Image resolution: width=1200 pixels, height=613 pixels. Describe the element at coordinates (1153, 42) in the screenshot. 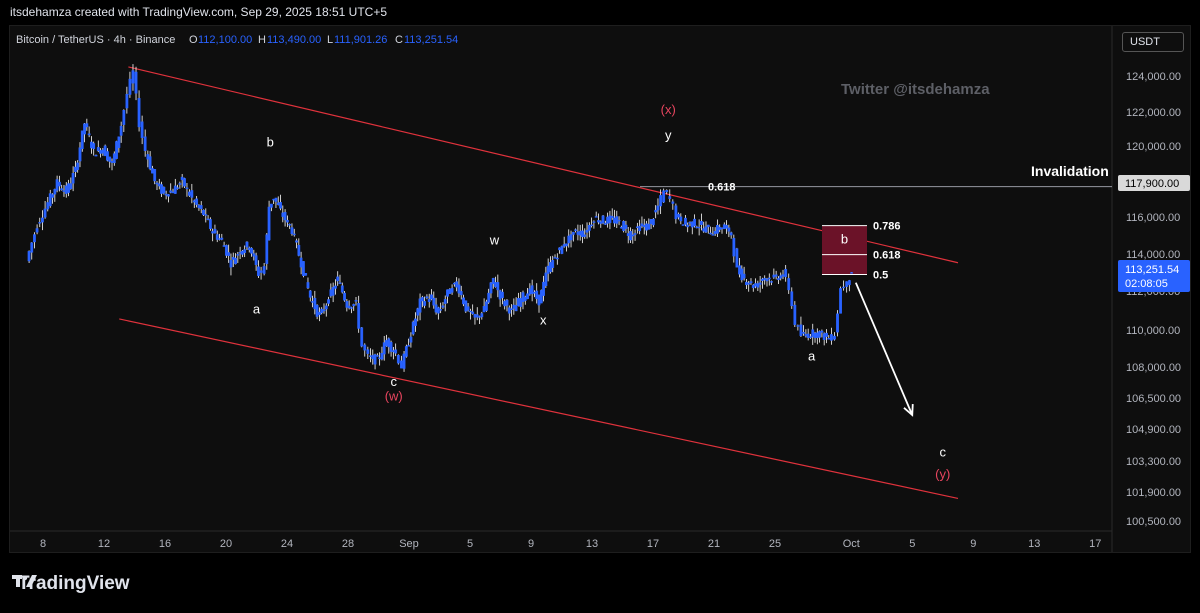

I see `currency-button: USDT` at that location.